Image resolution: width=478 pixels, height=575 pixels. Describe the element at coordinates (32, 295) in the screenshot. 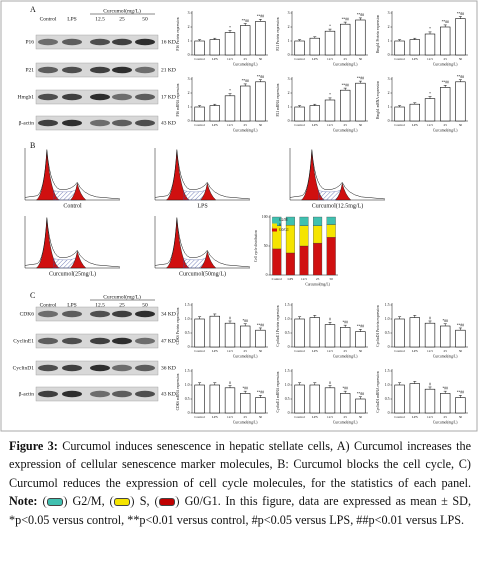

I see `panel-label: C` at that location.